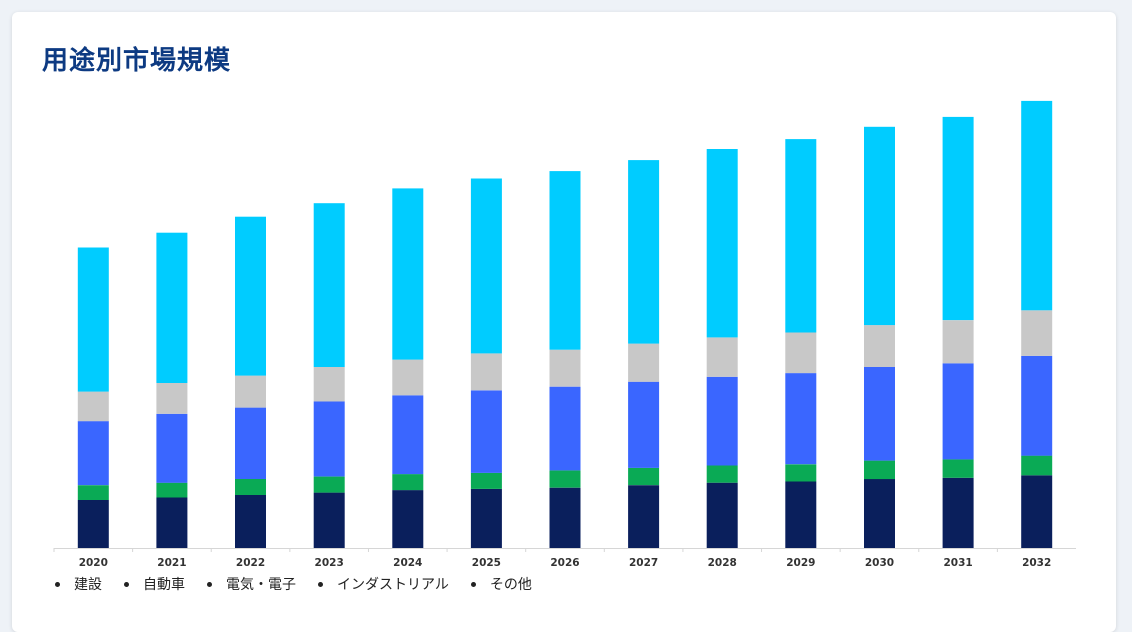 This screenshot has height=632, width=1132. What do you see at coordinates (88, 585) in the screenshot?
I see `legend-label: 建設` at bounding box center [88, 585].